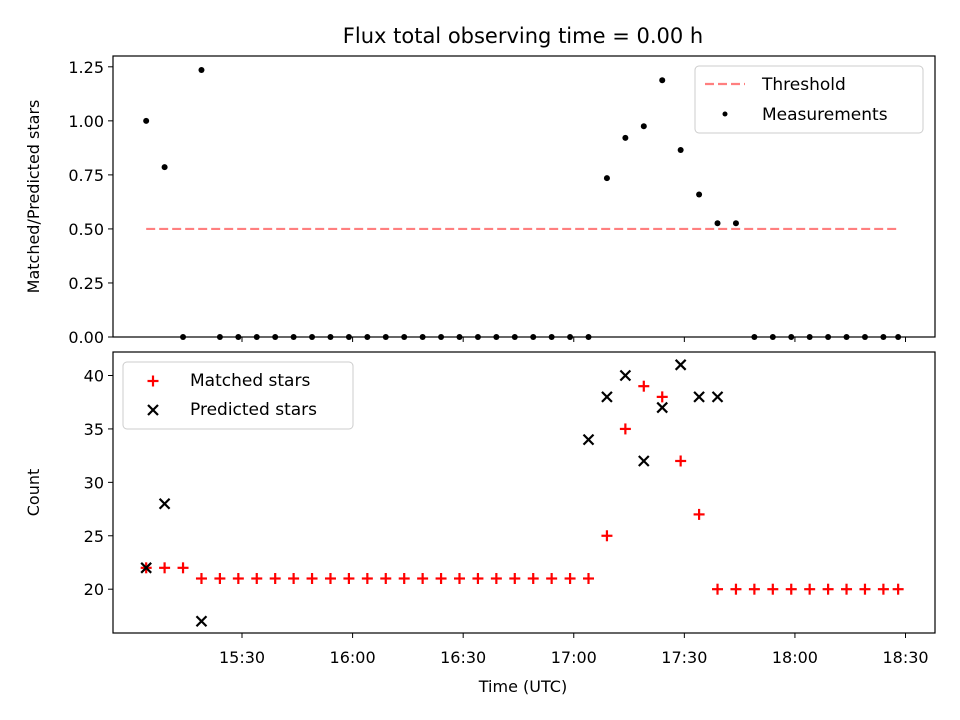 This screenshot has width=960, height=720. Describe the element at coordinates (86, 283) in the screenshot. I see `top-y-tick-label: 0.25` at that location.